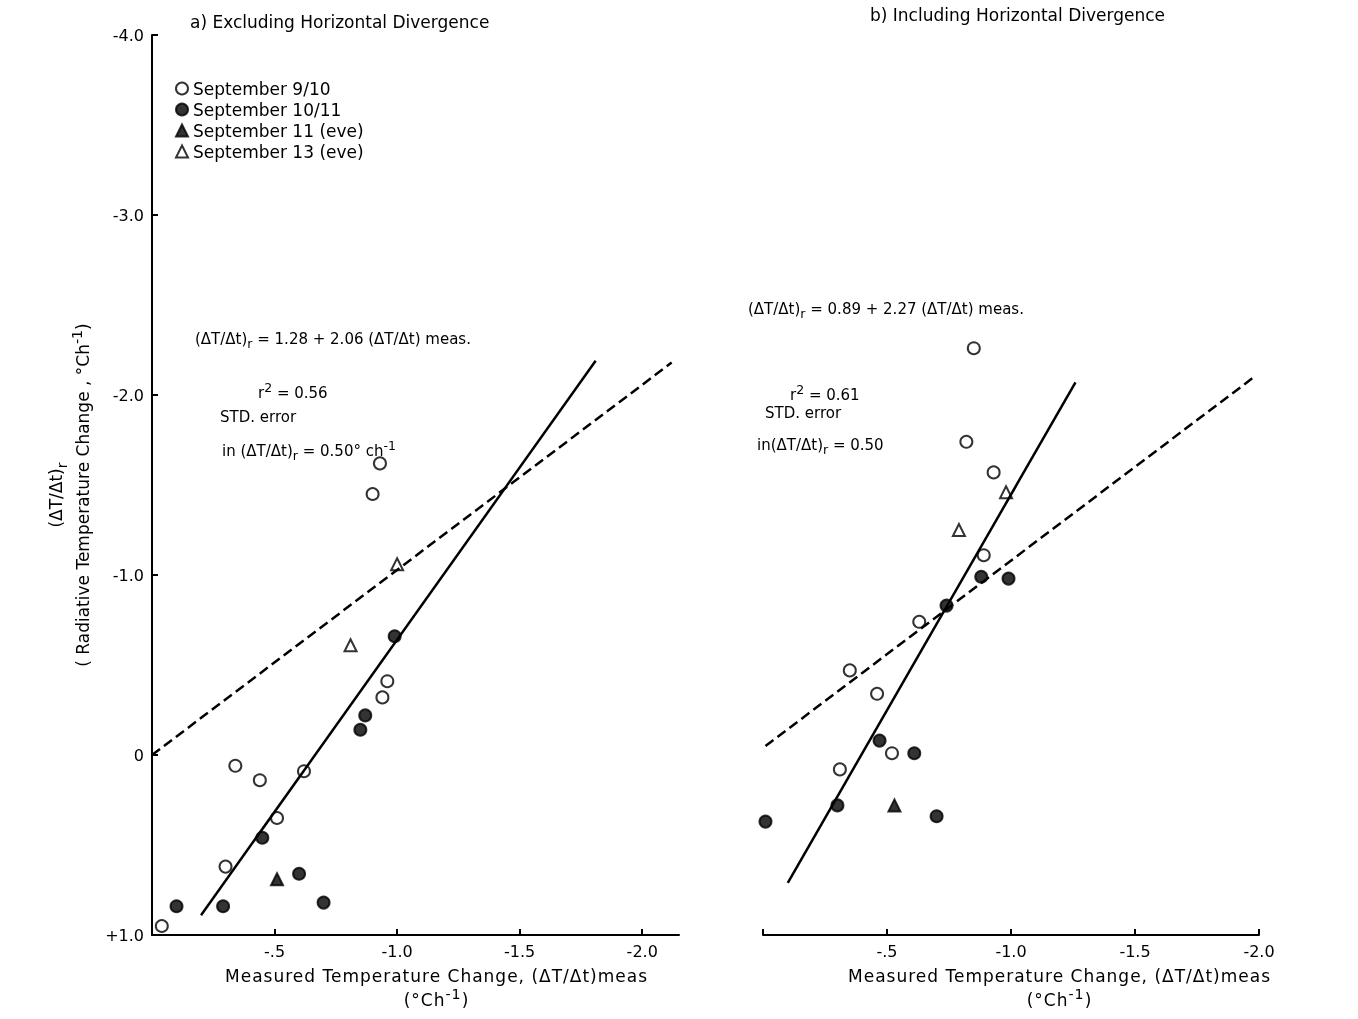  What do you see at coordinates (820, 446) in the screenshot?
I see `annotation: in(ΔT/Δt)$_{r}$ = 0.50` at bounding box center [820, 446].